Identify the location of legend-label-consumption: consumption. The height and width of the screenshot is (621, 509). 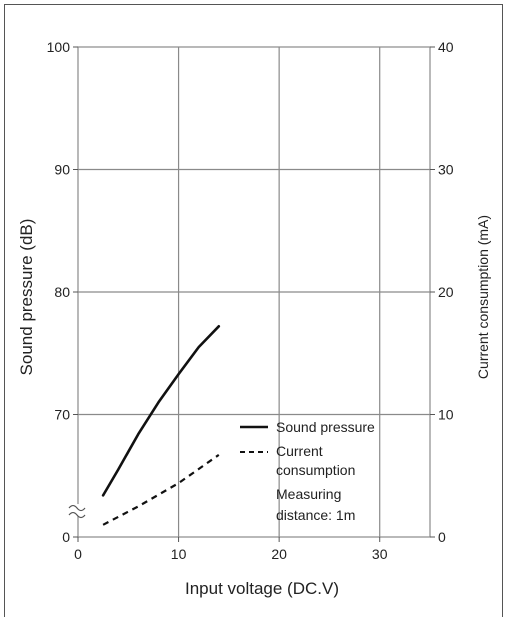
(315, 470).